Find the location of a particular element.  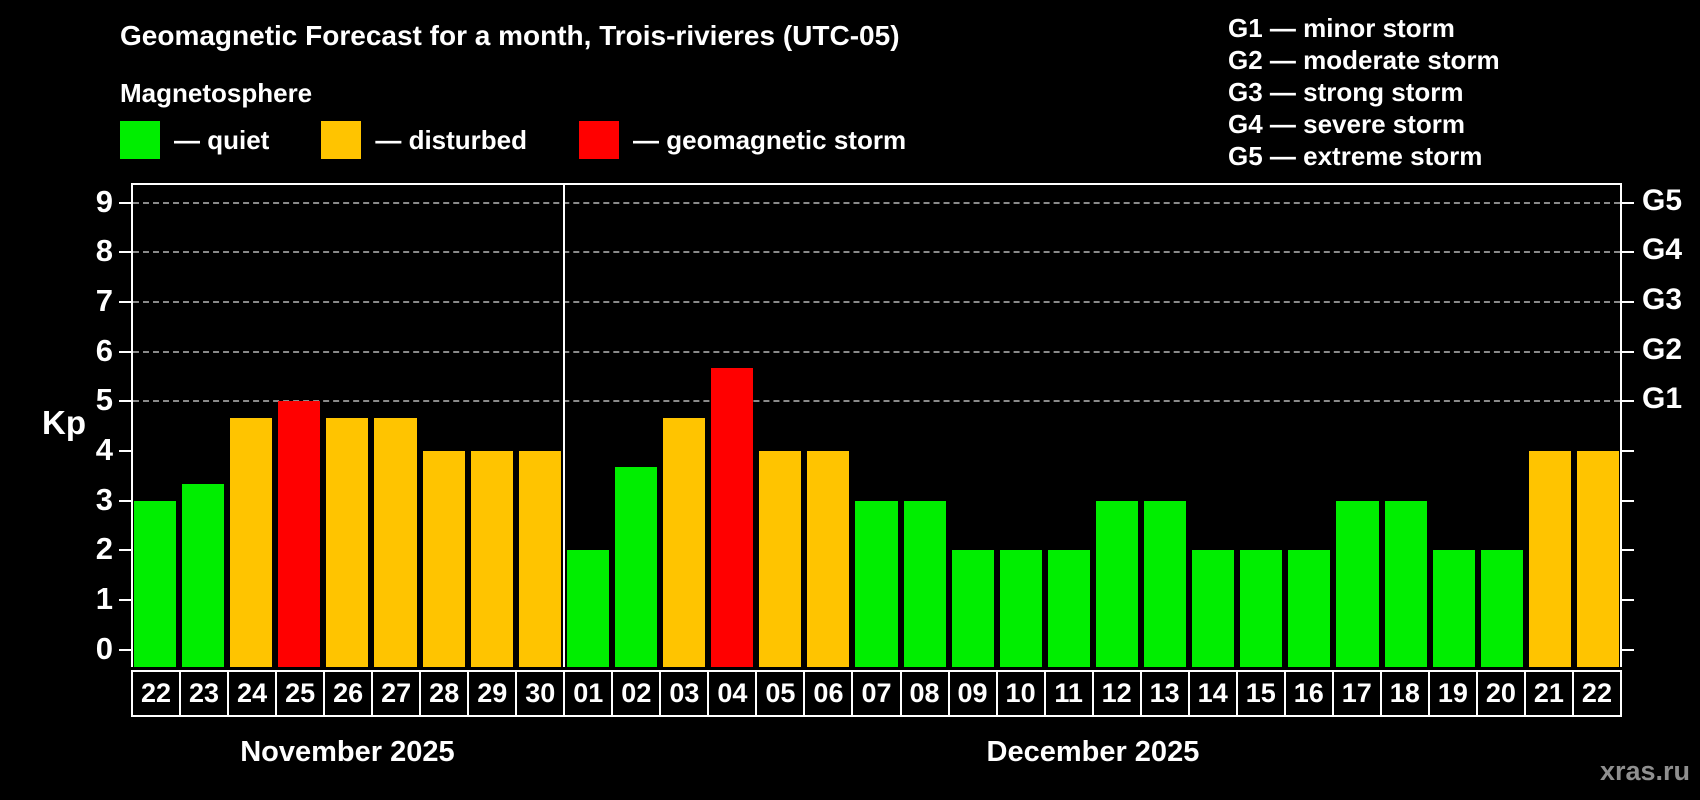

day-label: 02 is located at coordinates (636, 693).